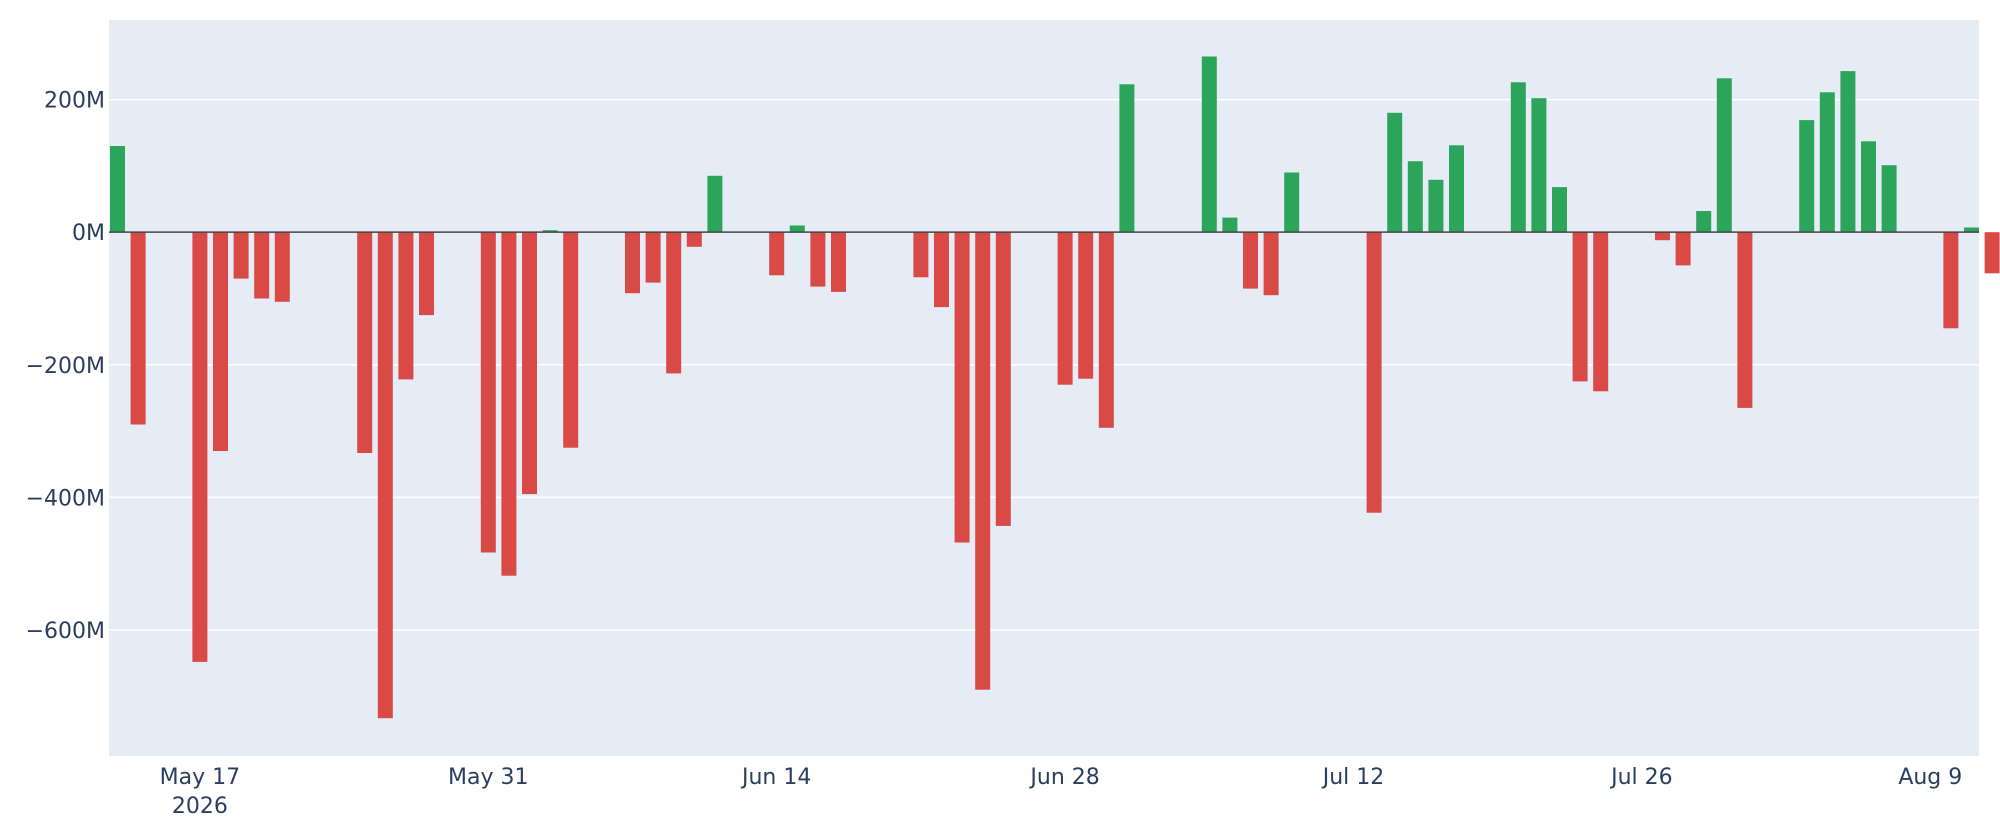 The width and height of the screenshot is (2000, 840). I want to click on x-tick-label: Jul 12, so click(1353, 777).